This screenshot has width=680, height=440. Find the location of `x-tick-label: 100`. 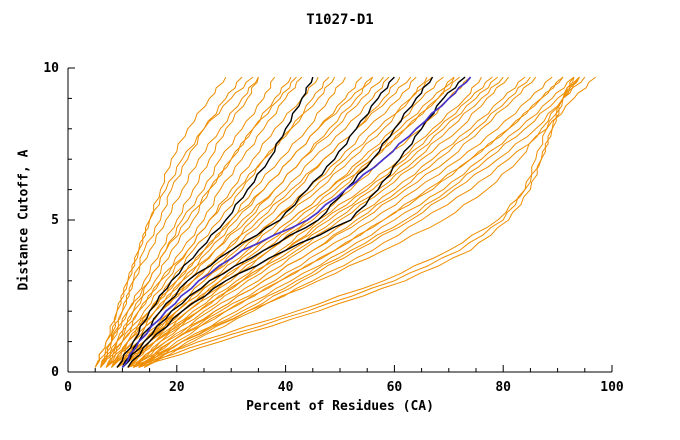

x-tick-label: 100 is located at coordinates (612, 387).